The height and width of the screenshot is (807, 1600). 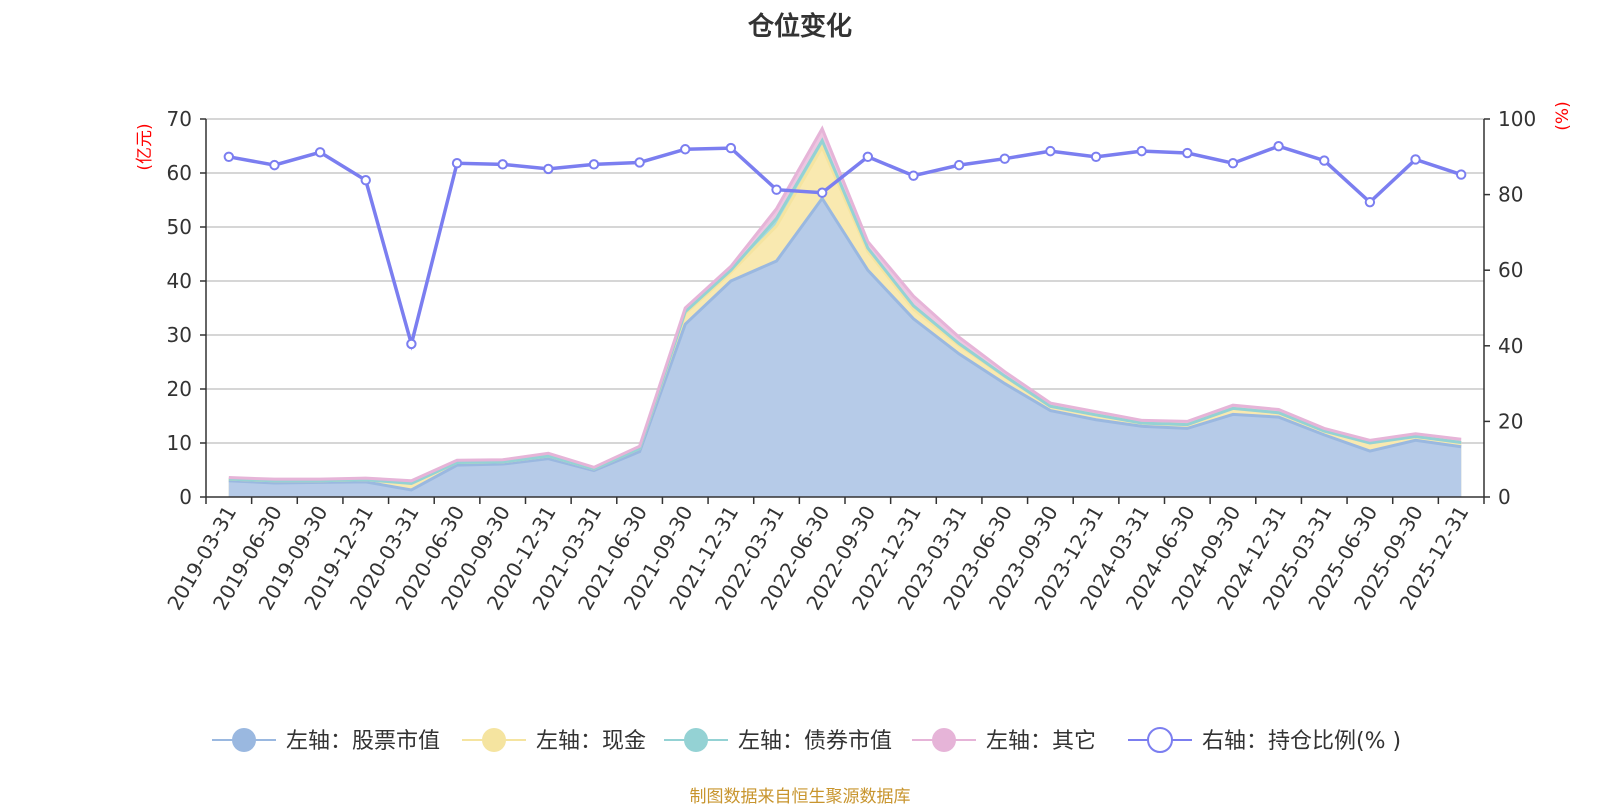 I want to click on legend-label: 左轴：债券市值, so click(x=815, y=741).